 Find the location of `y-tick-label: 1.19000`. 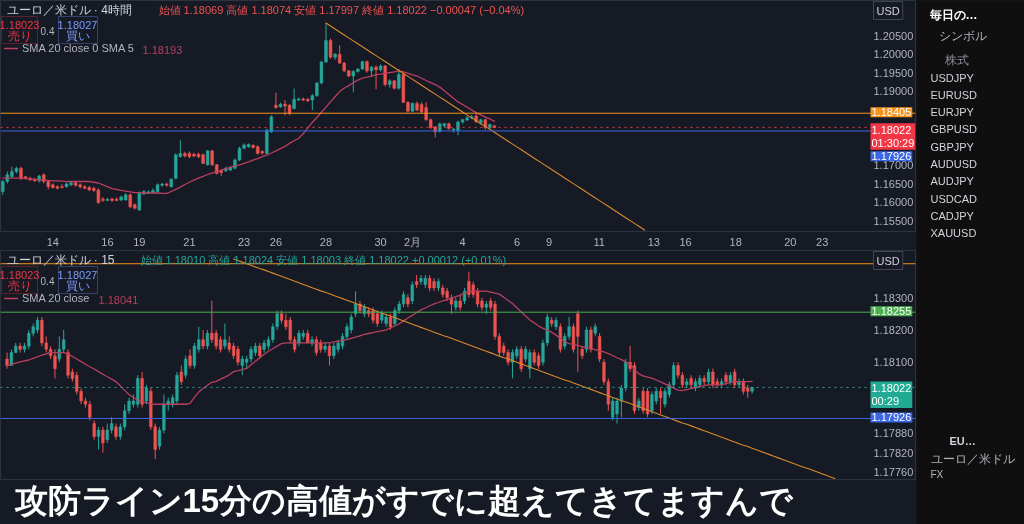

y-tick-label: 1.19000 is located at coordinates (893, 91).